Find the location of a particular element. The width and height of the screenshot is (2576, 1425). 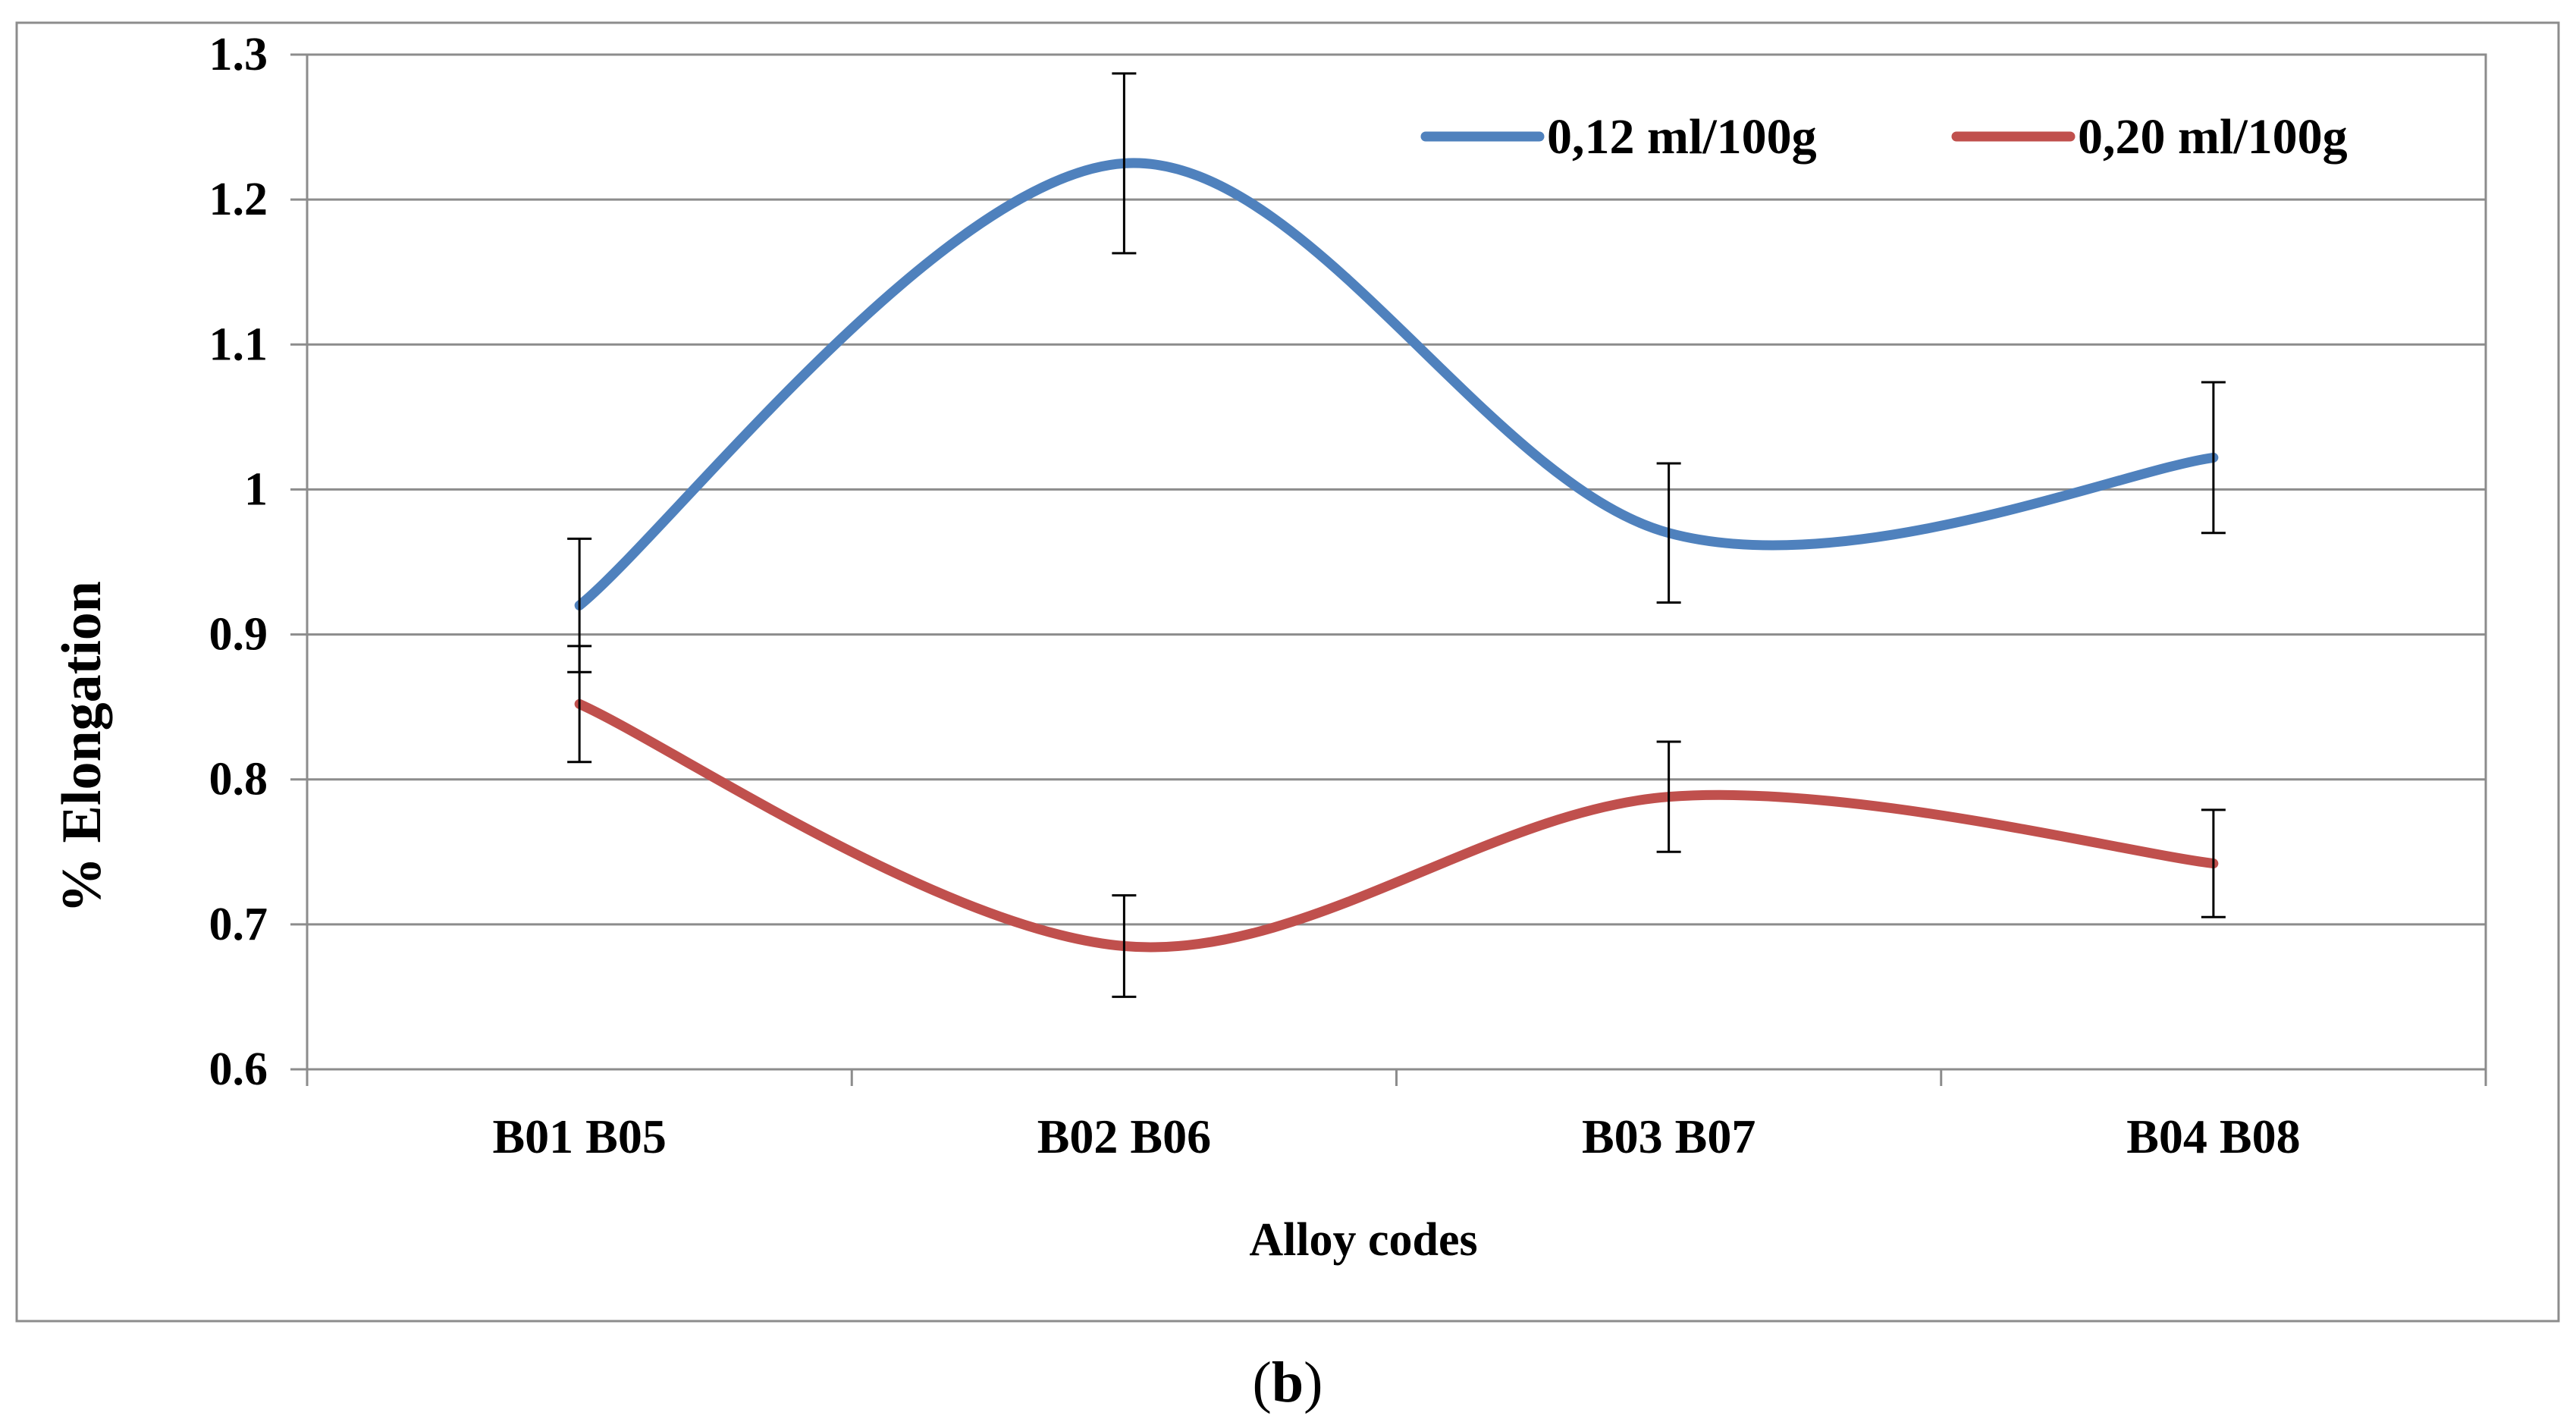

figure-caption: (b) is located at coordinates (1288, 1382).